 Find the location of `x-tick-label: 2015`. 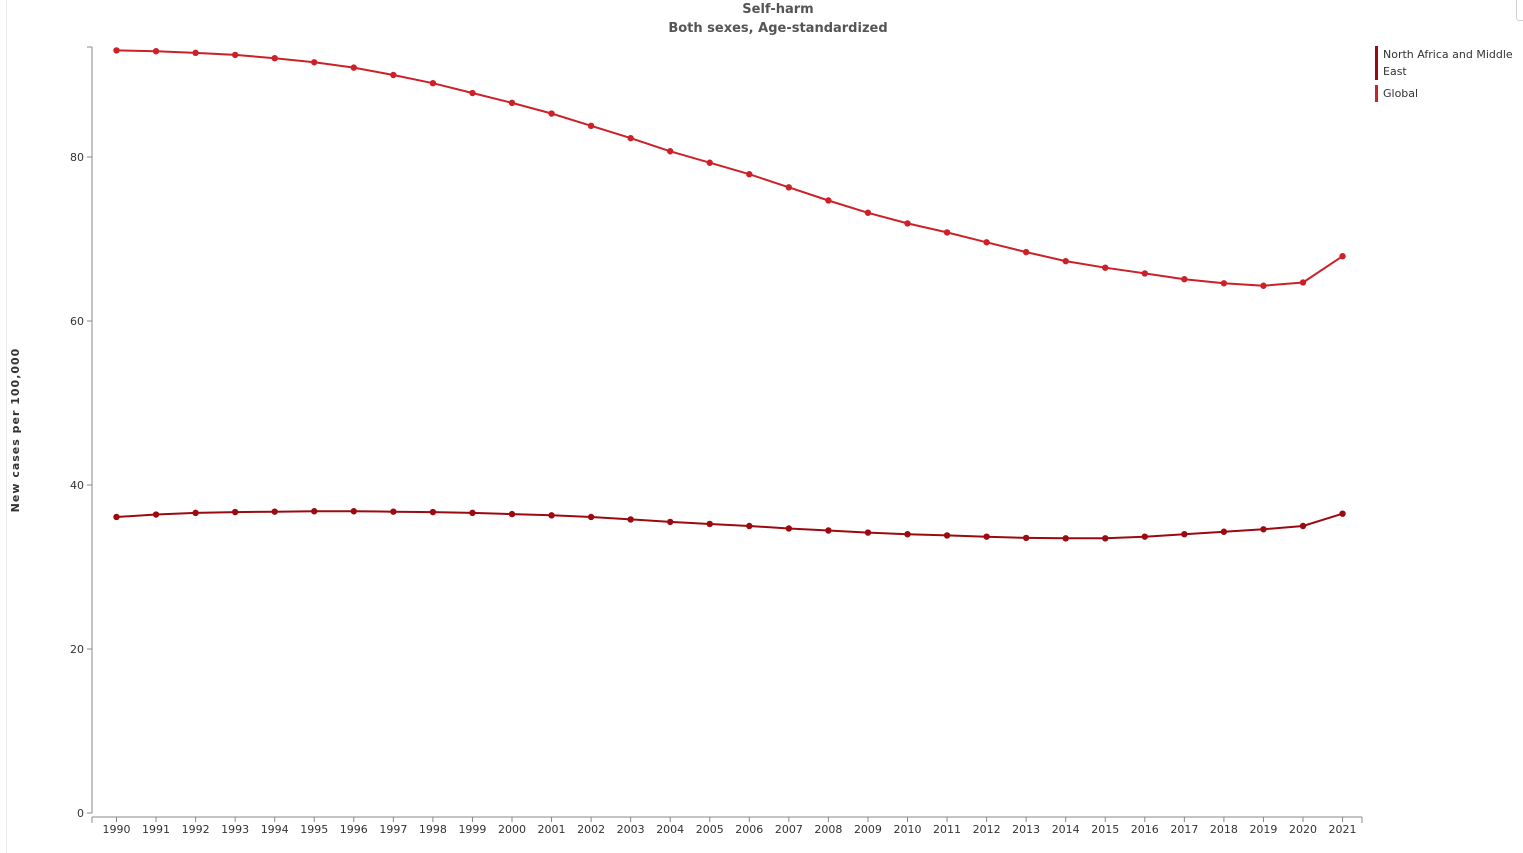

x-tick-label: 2015 is located at coordinates (1105, 829).